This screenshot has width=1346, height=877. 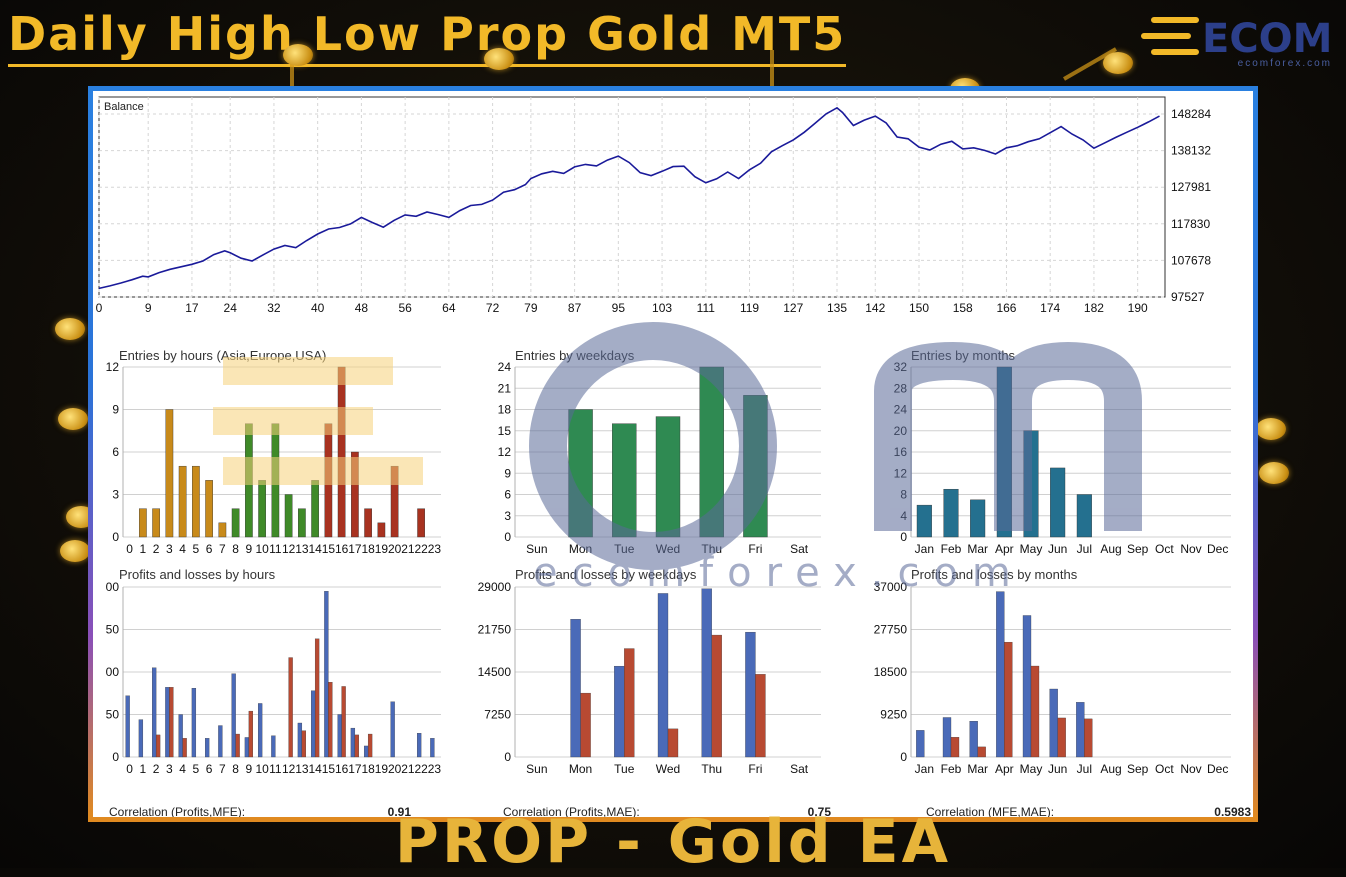 I want to click on balance-title: Balance, so click(x=124, y=107).